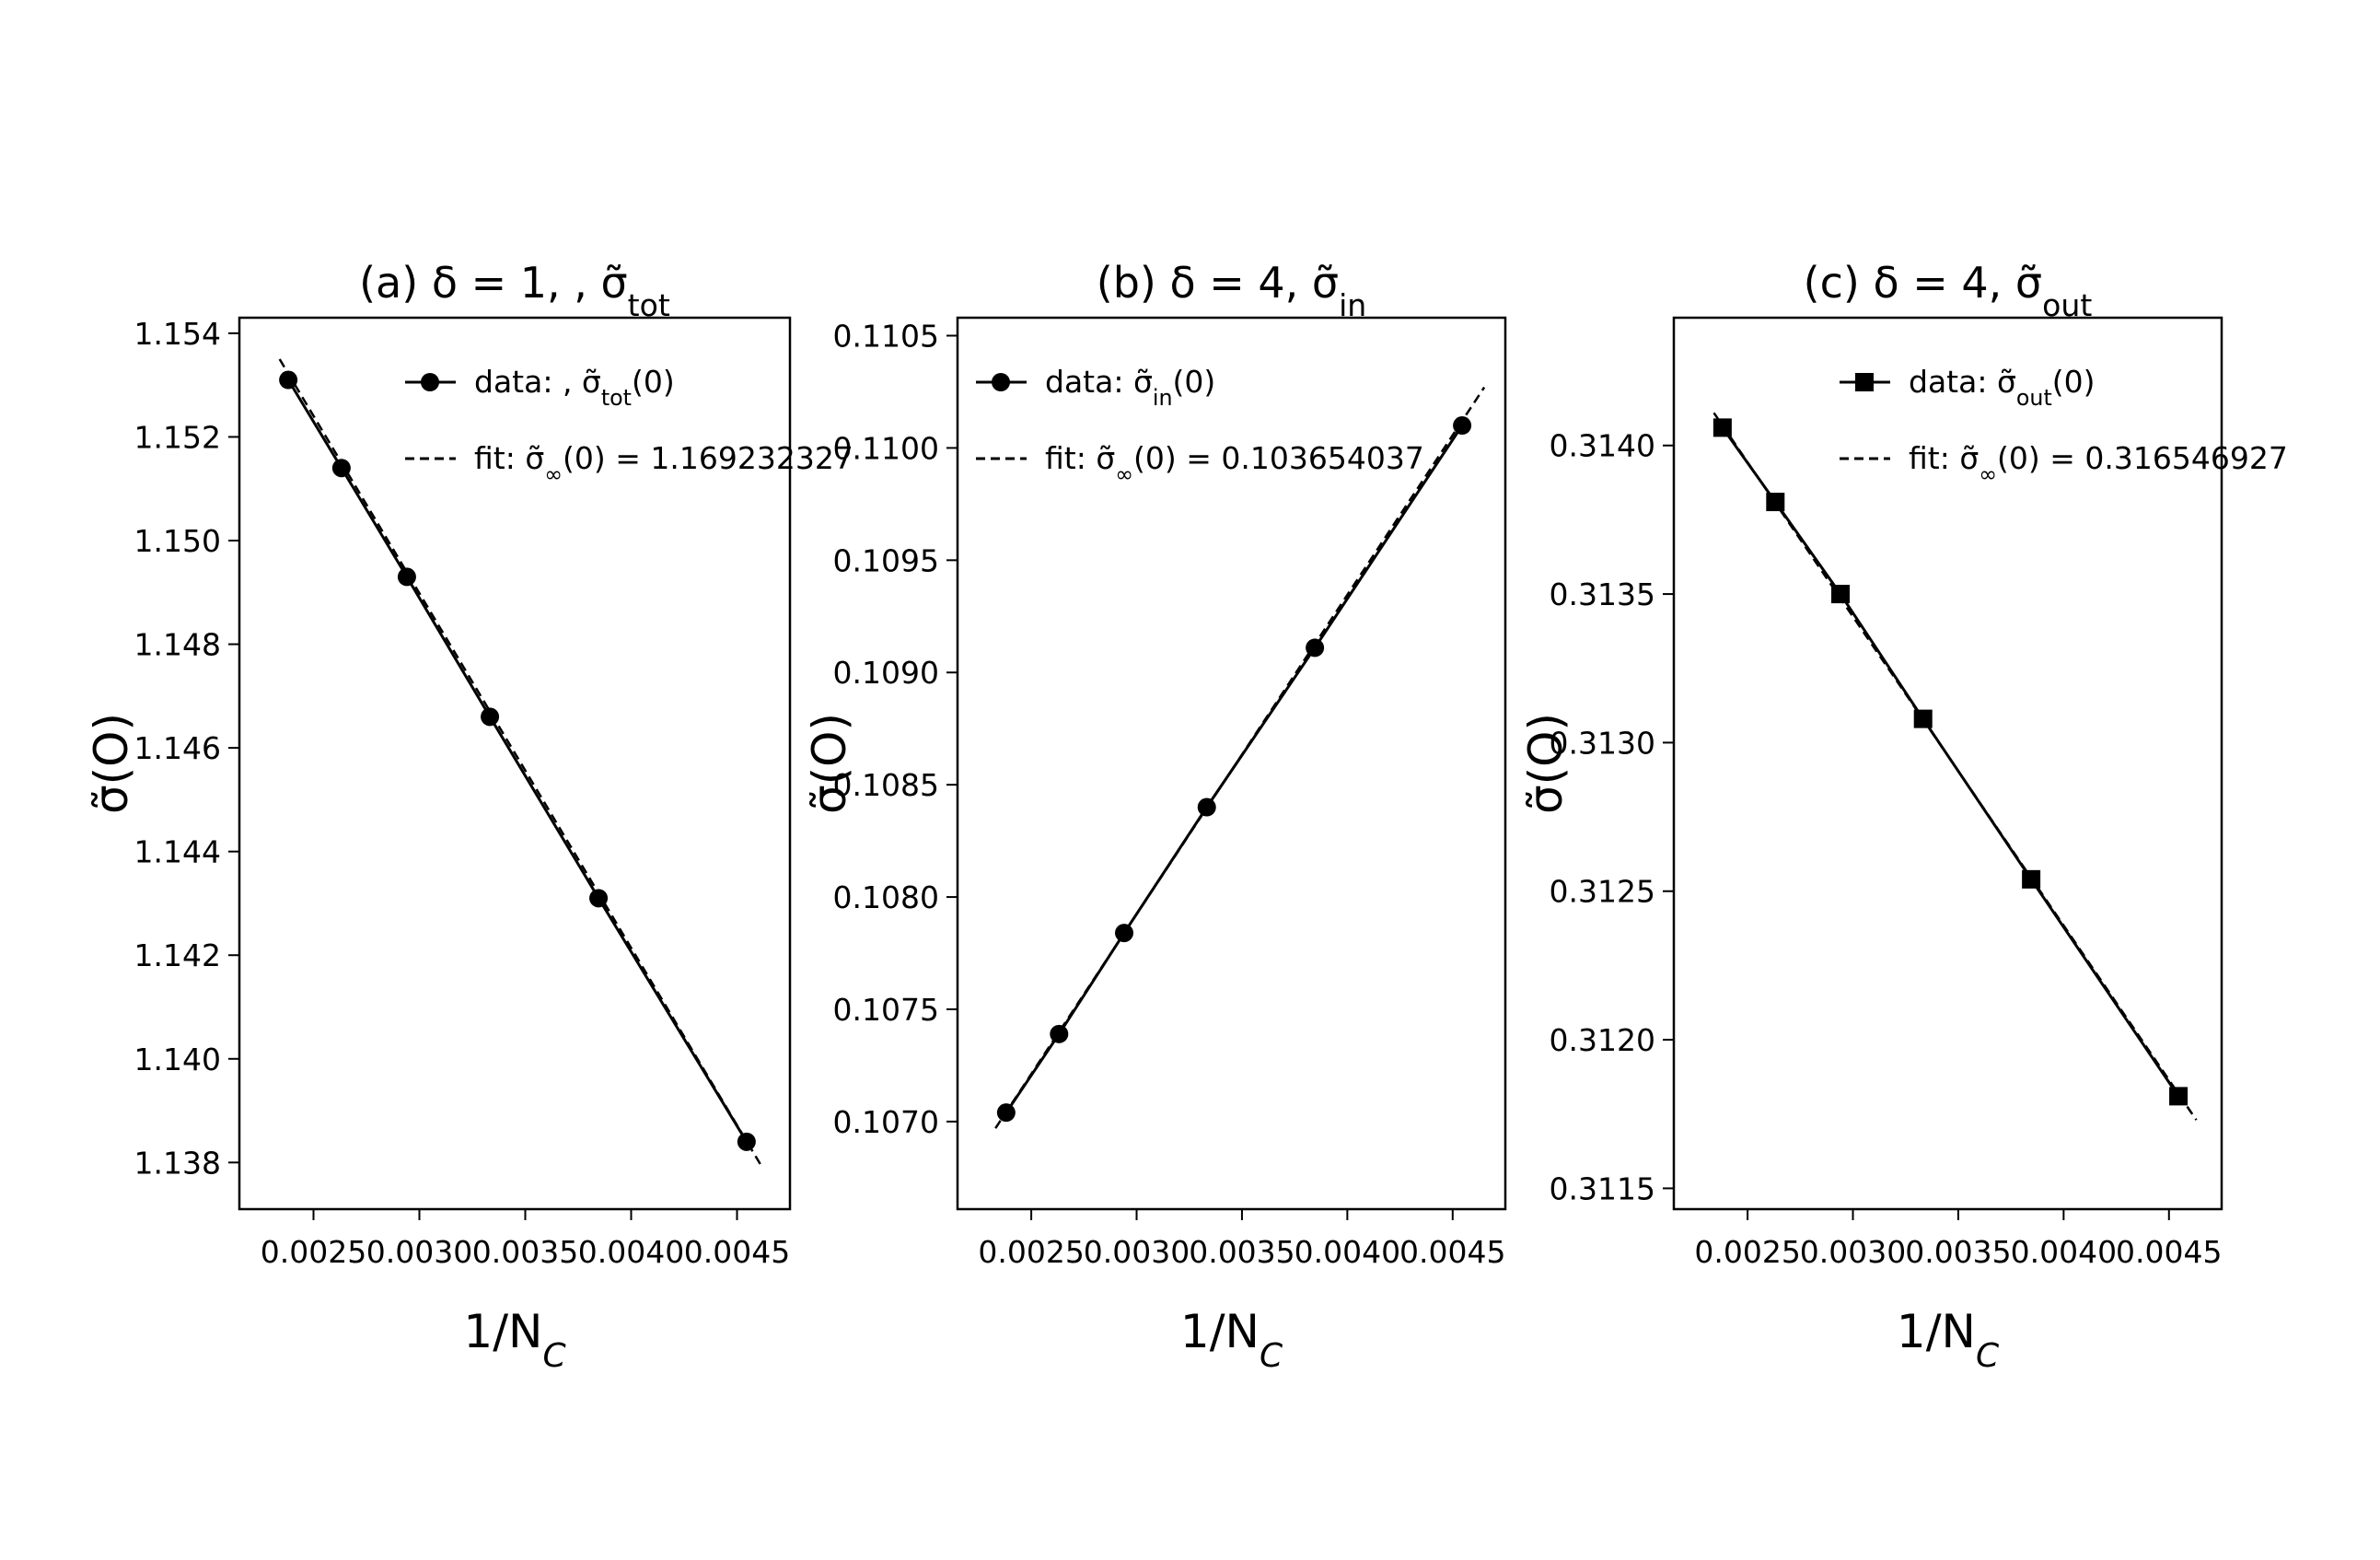 Image resolution: width=2380 pixels, height=1560 pixels. What do you see at coordinates (177, 334) in the screenshot?
I see `y-tick-label: 1.154` at bounding box center [177, 334].